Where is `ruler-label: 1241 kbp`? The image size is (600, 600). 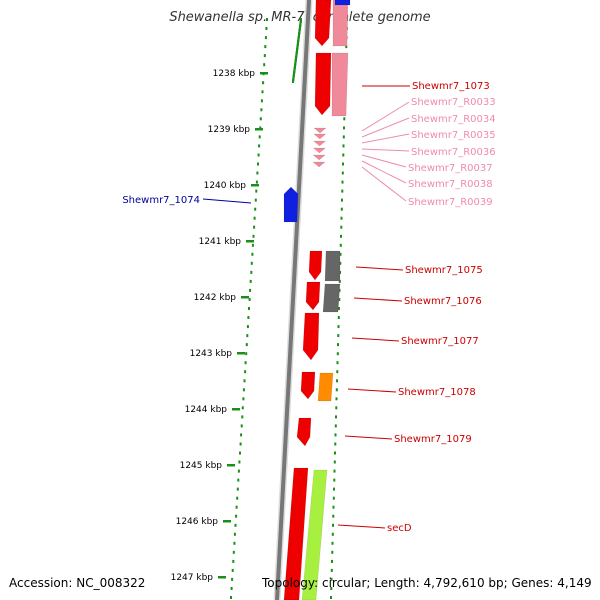 ruler-label: 1241 kbp is located at coordinates (220, 242).